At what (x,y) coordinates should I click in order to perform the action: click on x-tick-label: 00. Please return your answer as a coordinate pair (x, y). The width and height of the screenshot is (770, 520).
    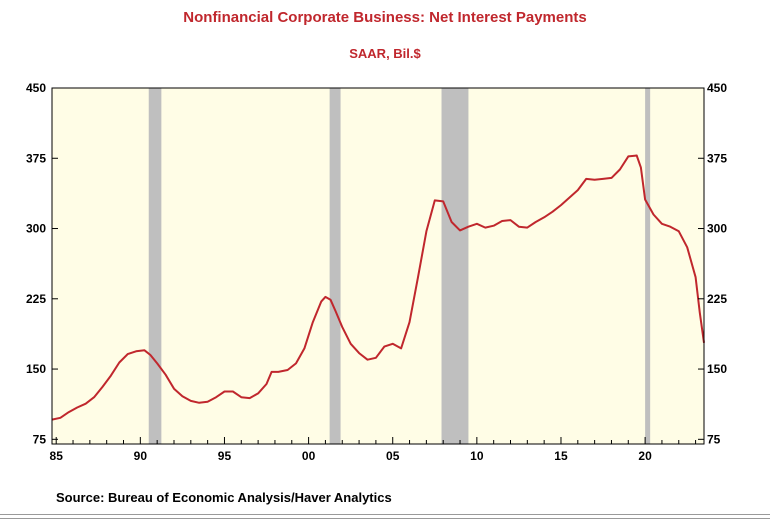
    Looking at the image, I should click on (309, 456).